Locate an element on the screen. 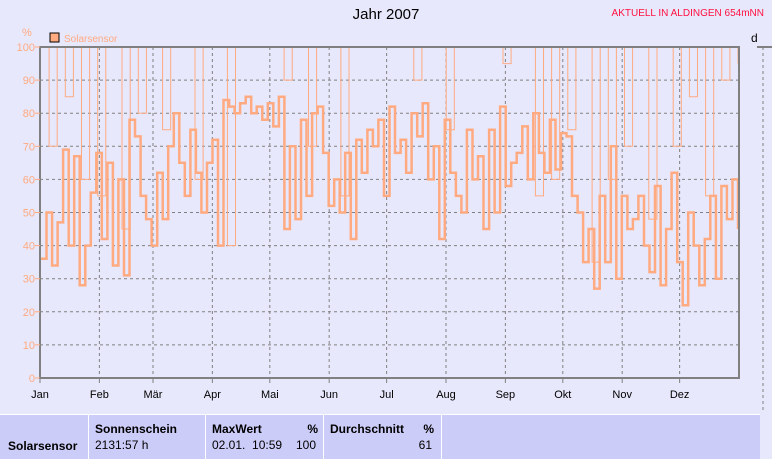 The image size is (772, 459). x-ticks: Jan Feb Mär Apr Mai Jun Jul Aug Sep Okt Nov Dez is located at coordinates (360, 389).